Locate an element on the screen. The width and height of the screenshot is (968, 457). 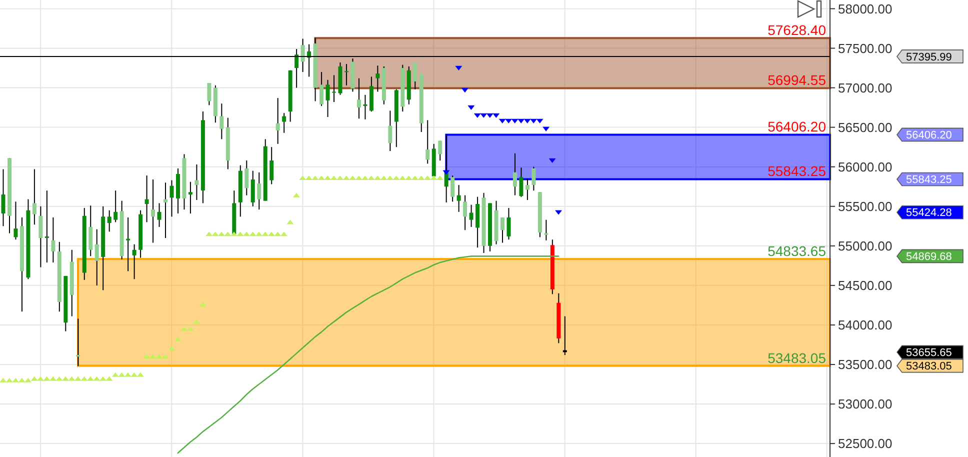
annotation: 54833.65 is located at coordinates (797, 251).